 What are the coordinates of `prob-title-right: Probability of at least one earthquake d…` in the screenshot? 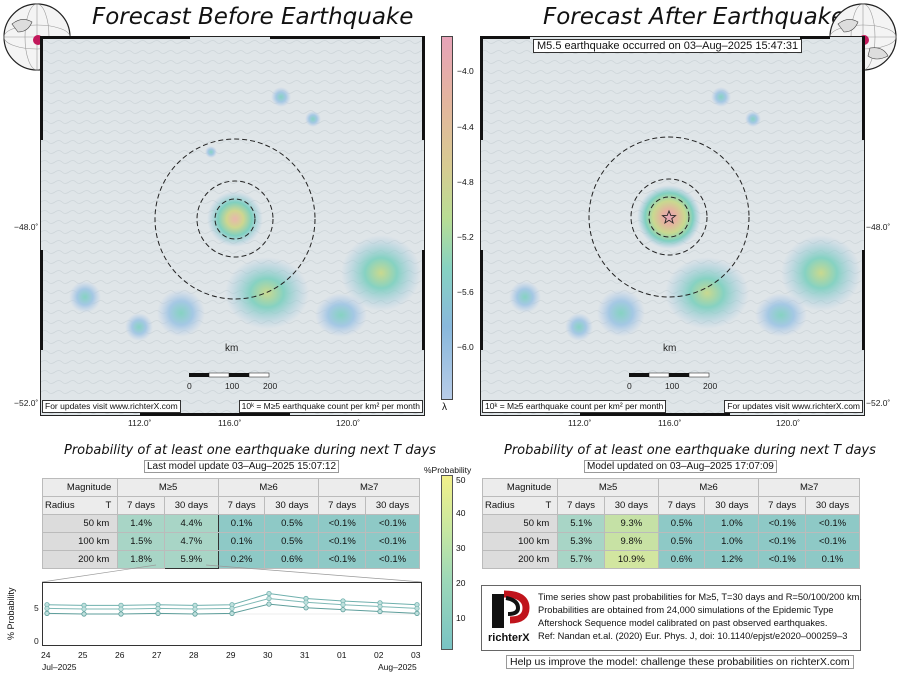 It's located at (690, 450).